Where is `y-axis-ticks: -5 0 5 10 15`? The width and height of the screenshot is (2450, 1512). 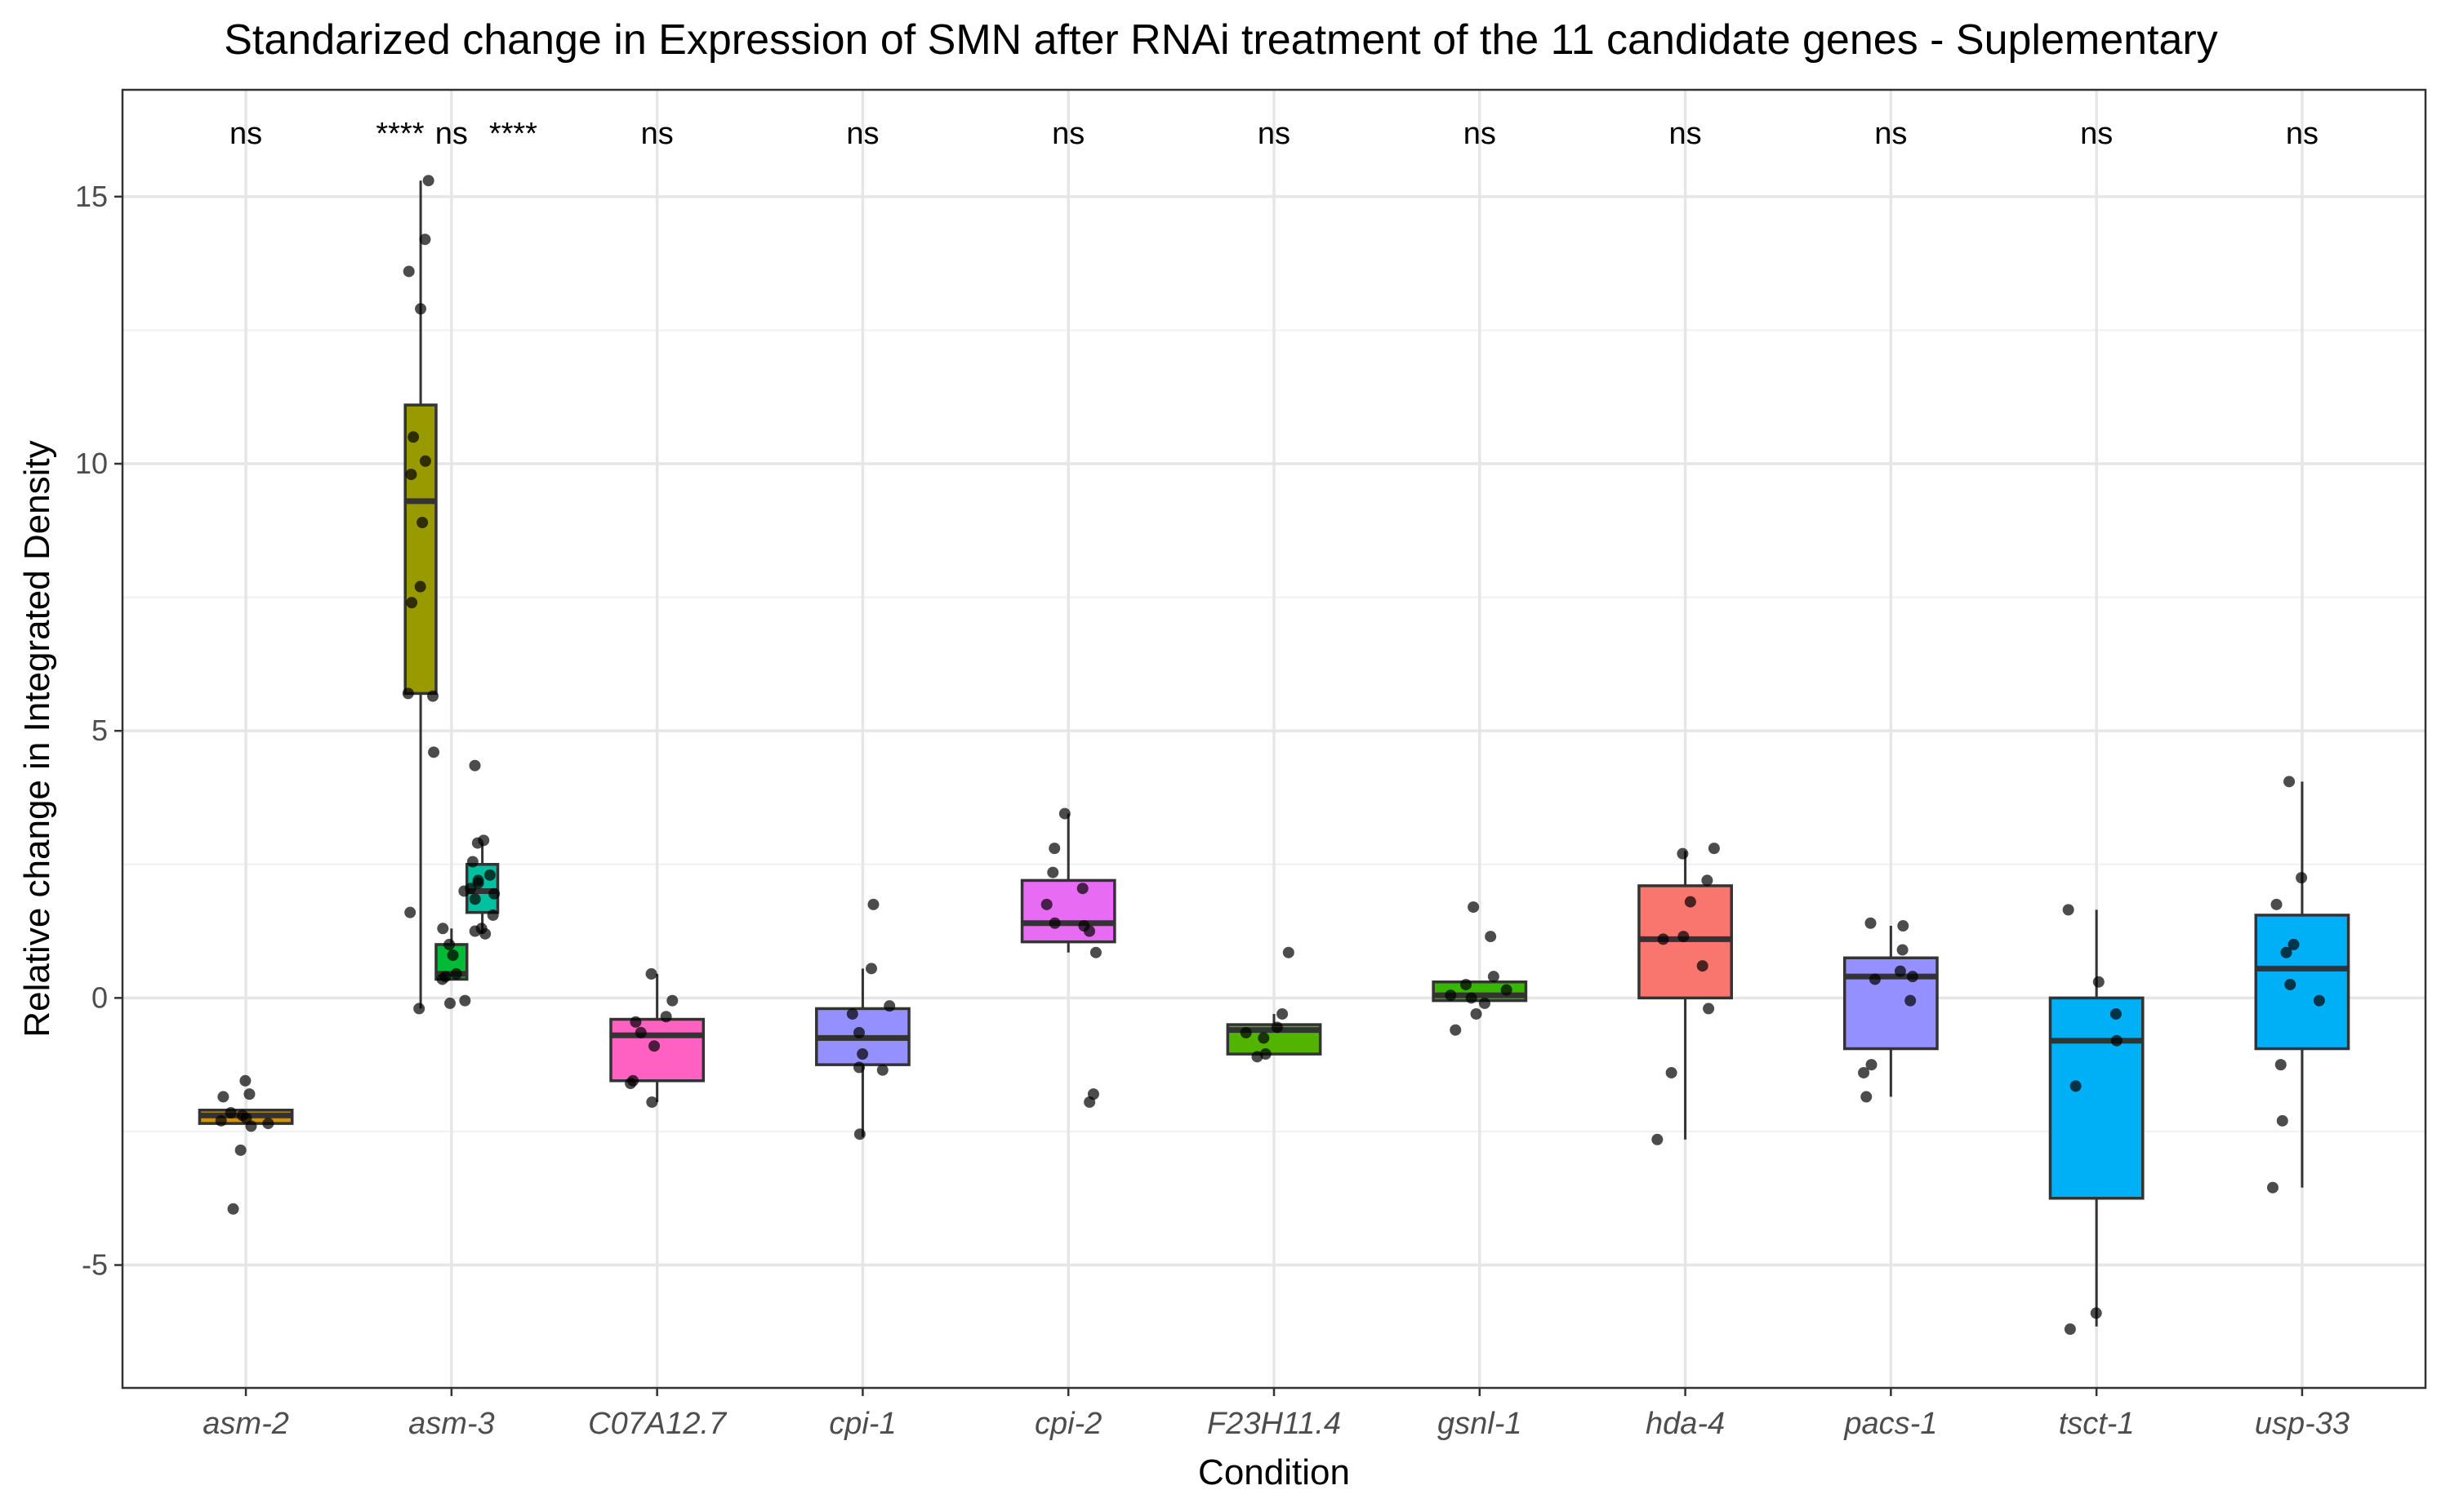 y-axis-ticks: -5 0 5 10 15 is located at coordinates (98, 731).